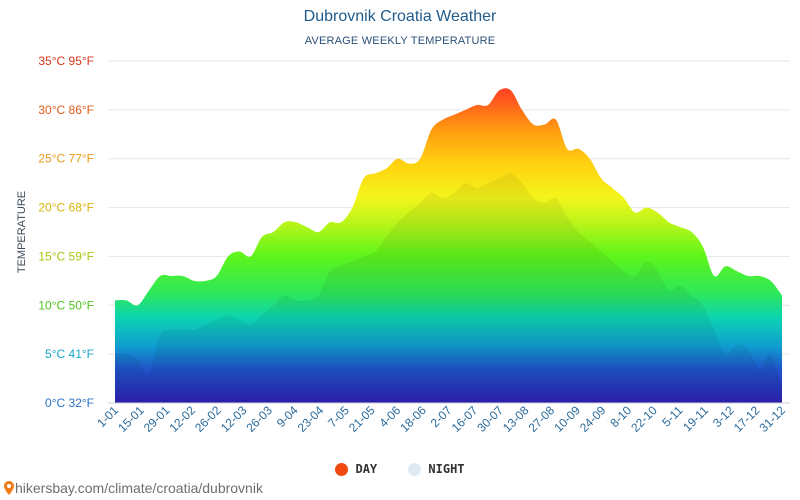  Describe the element at coordinates (516, 419) in the screenshot. I see `x-tick-label: 13-08` at that location.